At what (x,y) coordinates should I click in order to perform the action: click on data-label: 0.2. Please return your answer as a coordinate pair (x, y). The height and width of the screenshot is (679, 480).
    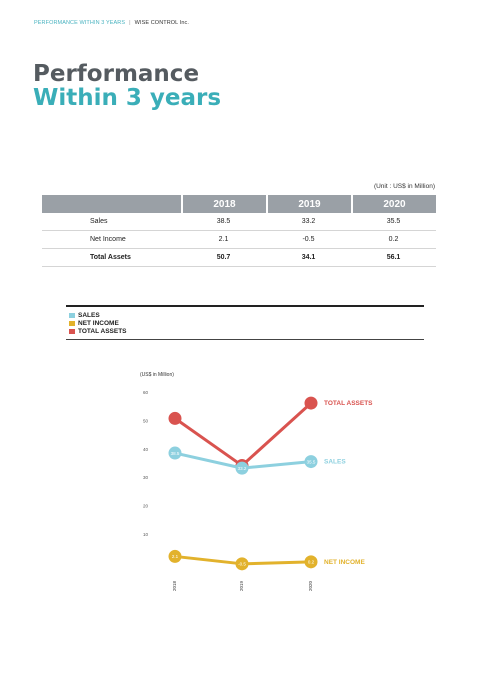
    Looking at the image, I should click on (311, 562).